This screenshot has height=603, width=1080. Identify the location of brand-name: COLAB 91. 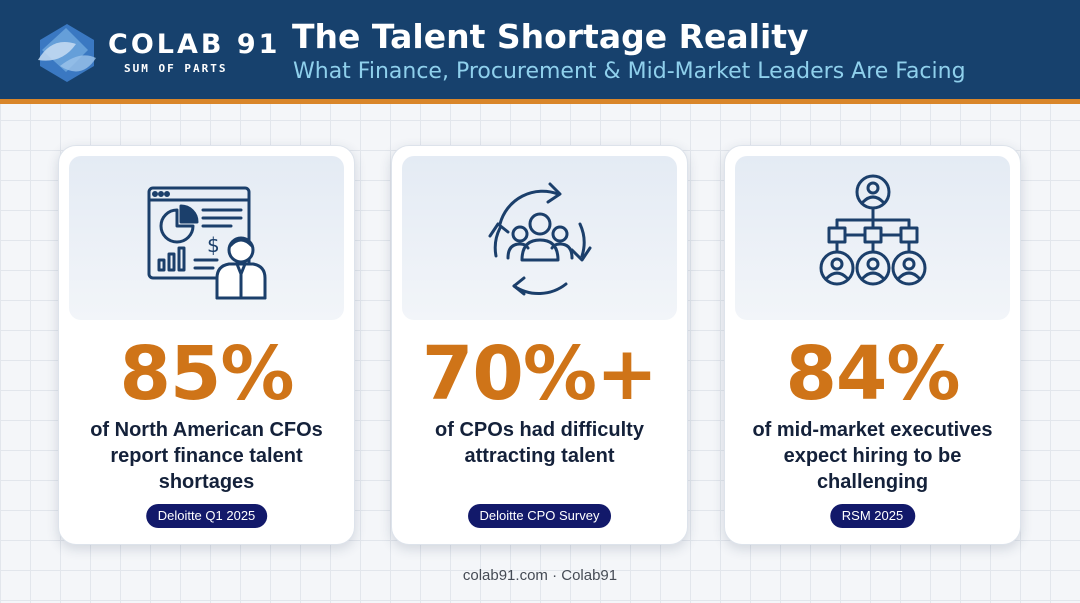
(194, 44).